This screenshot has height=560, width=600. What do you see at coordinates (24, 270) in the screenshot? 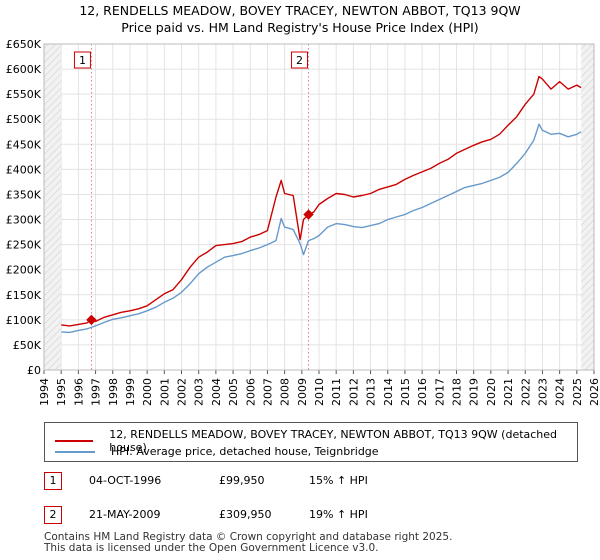
I see `y-tick-label: £200K` at bounding box center [24, 270].